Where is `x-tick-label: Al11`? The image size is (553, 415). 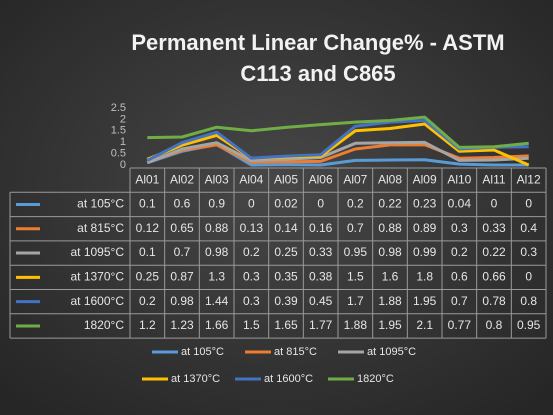
x-tick-label: Al11 is located at coordinates (493, 179).